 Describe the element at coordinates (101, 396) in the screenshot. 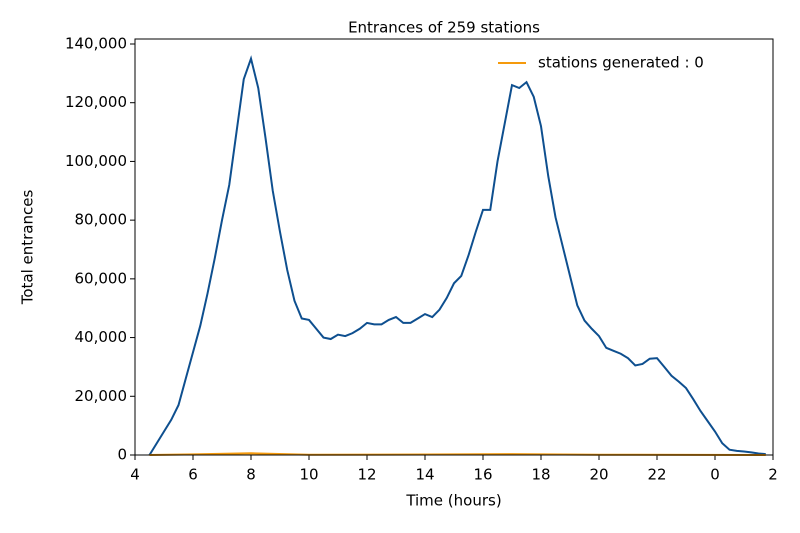

I see `y-tick-label: 20,000` at that location.